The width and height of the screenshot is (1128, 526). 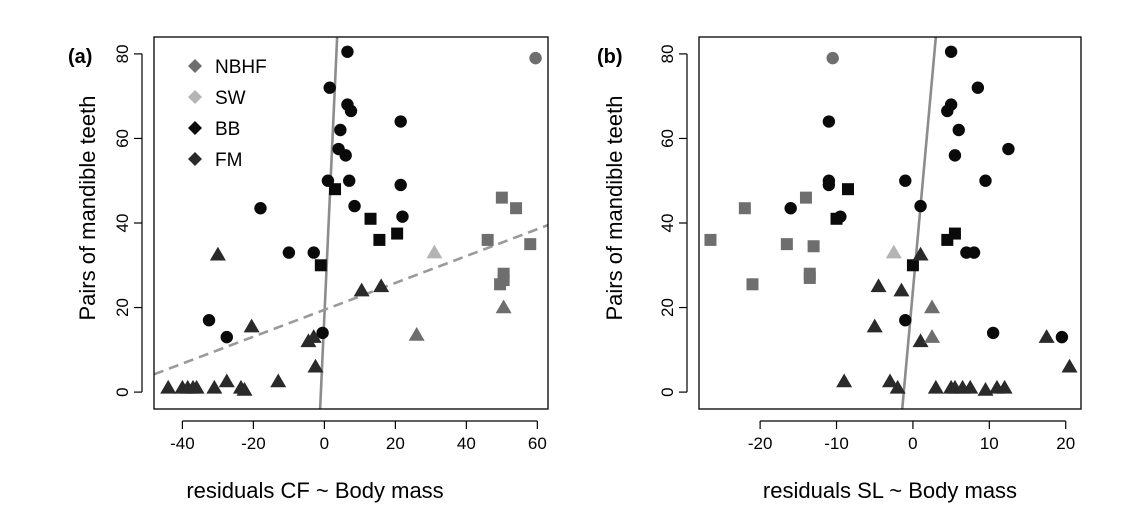 I want to click on panel-a-fit-line-dashed, so click(x=351, y=299).